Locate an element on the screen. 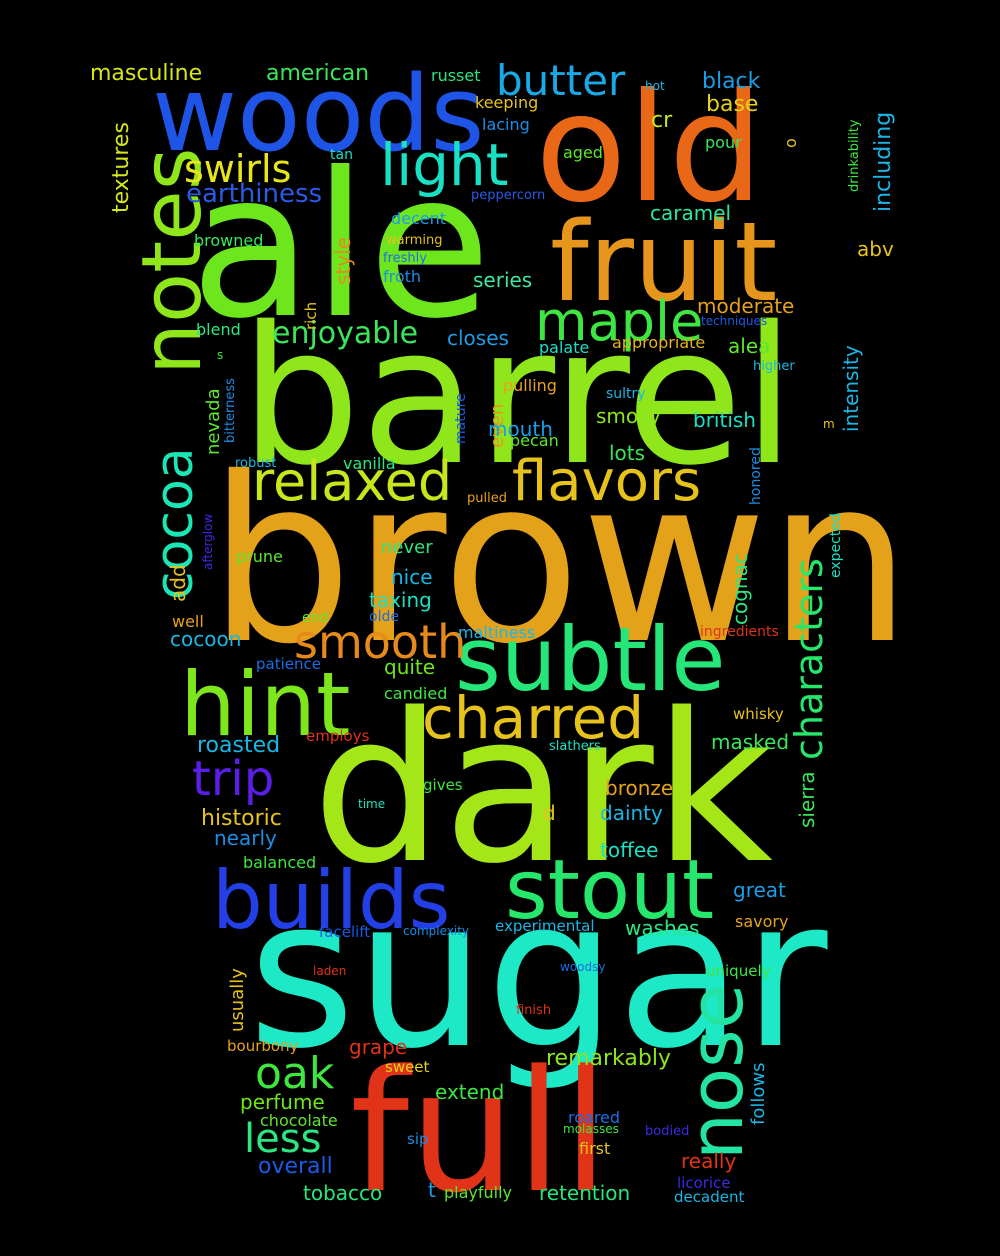 Image resolution: width=1000 pixels, height=1256 pixels. word-blend: blend is located at coordinates (218, 329).